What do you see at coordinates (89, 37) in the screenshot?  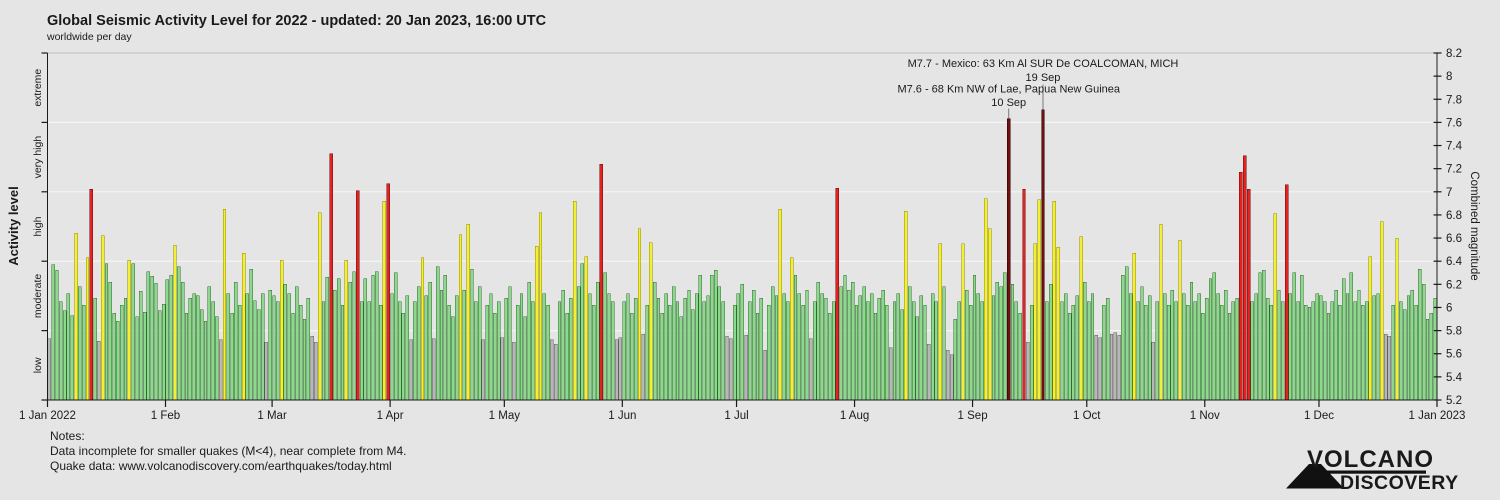 I see `chart-subtitle: worldwide per day` at bounding box center [89, 37].